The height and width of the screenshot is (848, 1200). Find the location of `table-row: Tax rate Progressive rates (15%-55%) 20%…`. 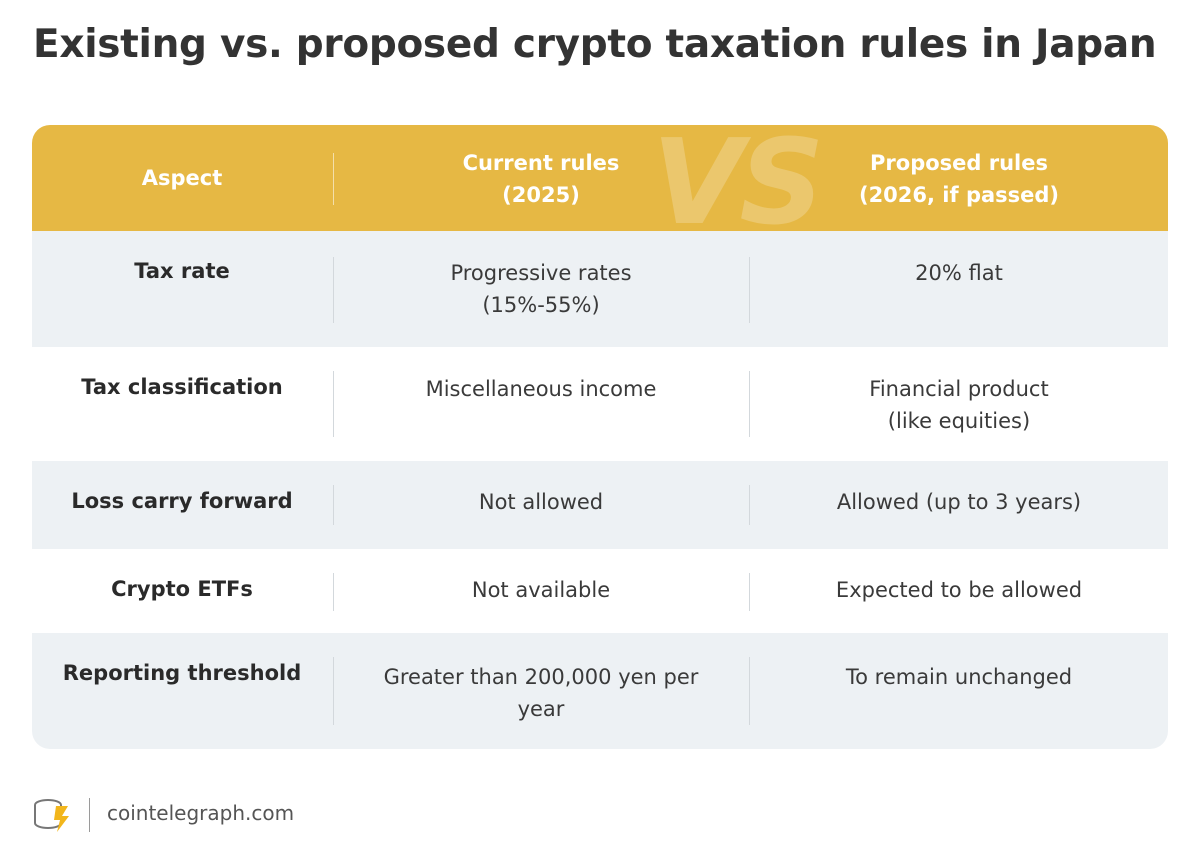

table-row: Tax rate Progressive rates (15%-55%) 20%… is located at coordinates (600, 289).